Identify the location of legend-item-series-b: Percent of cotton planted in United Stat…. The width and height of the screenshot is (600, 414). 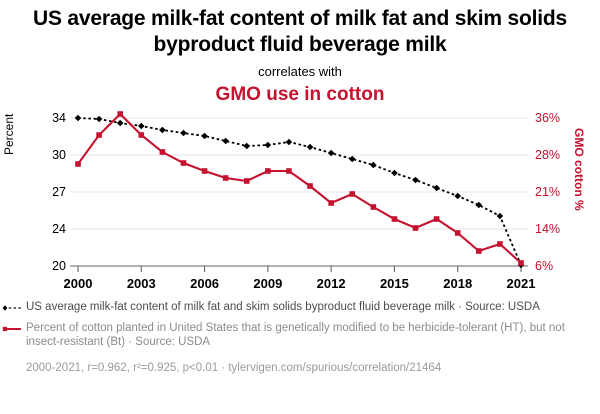
(300, 335).